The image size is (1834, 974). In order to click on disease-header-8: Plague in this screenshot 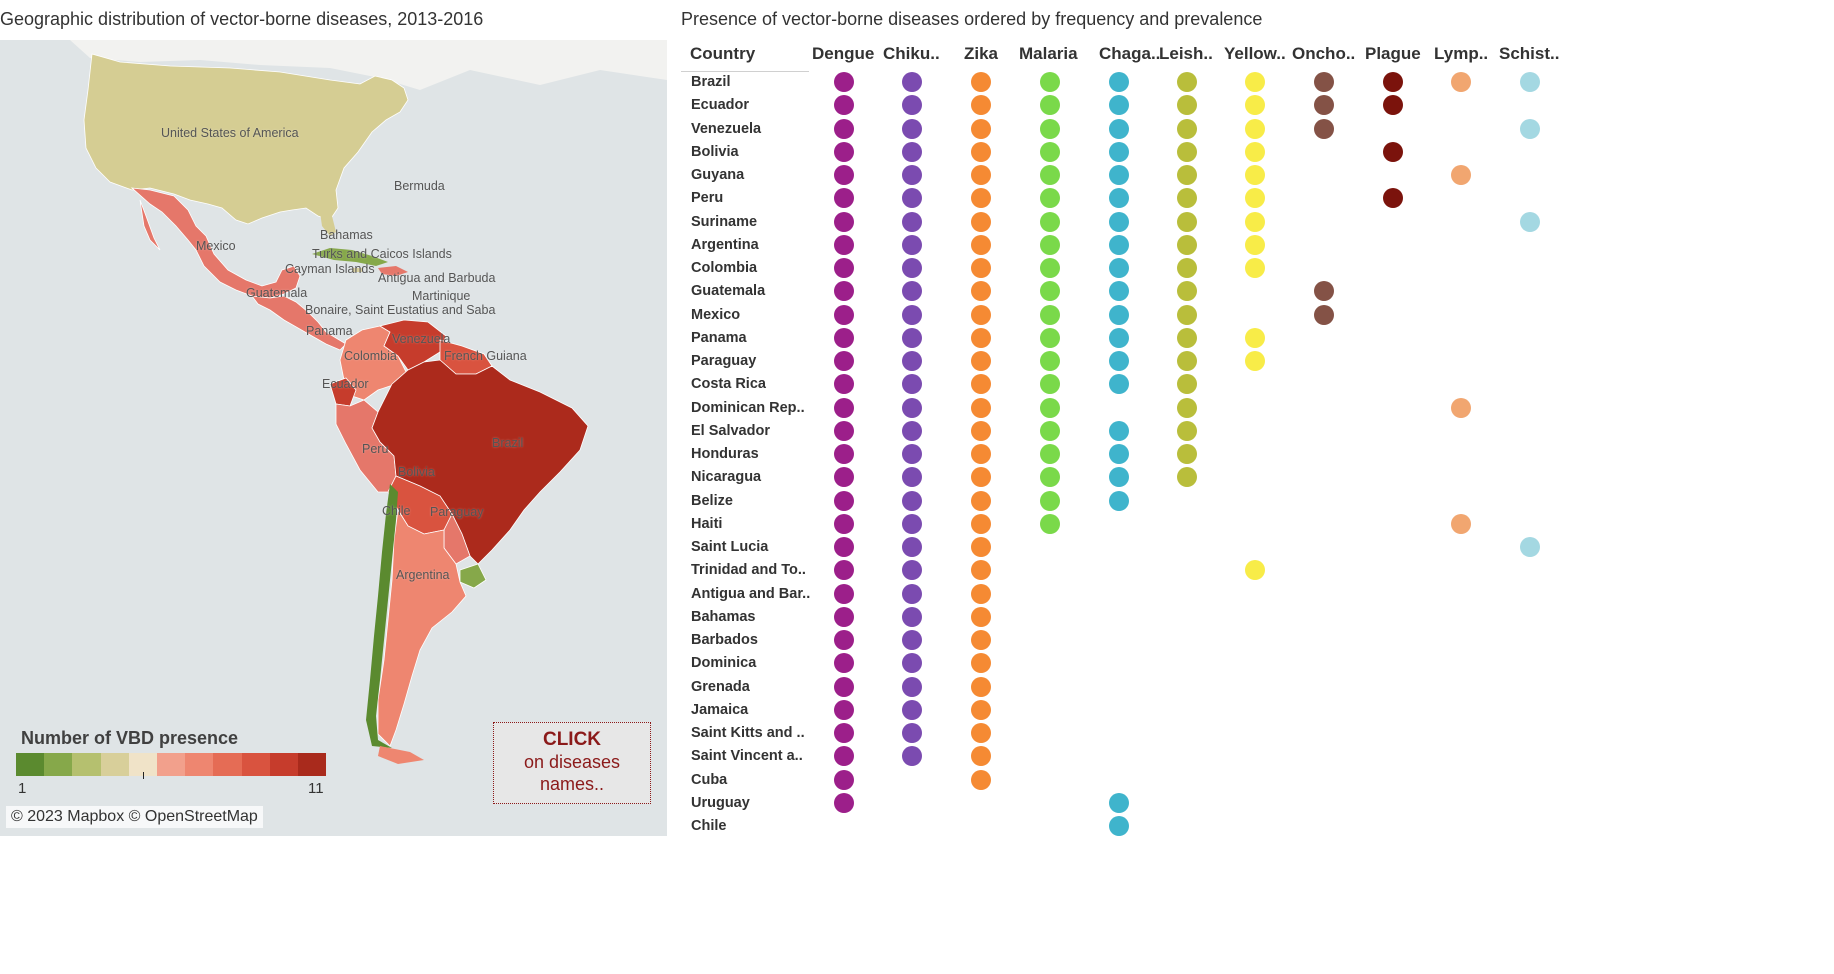, I will do `click(1393, 53)`.